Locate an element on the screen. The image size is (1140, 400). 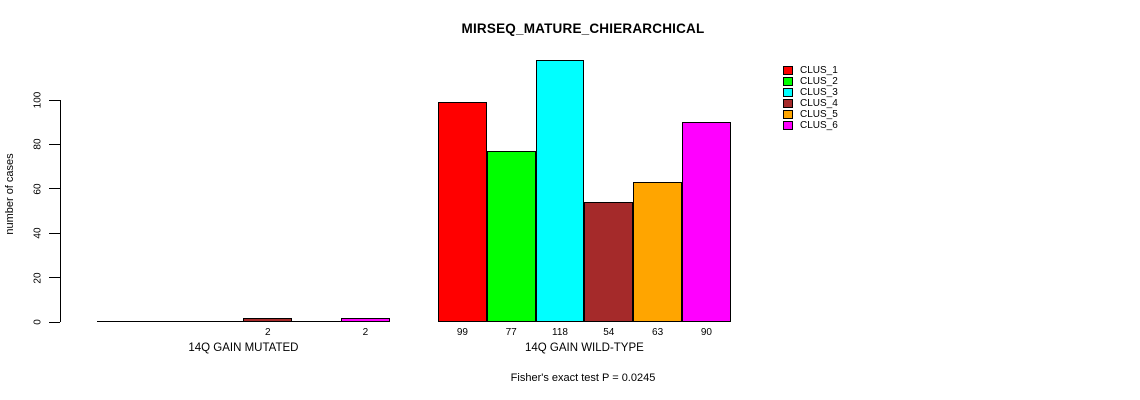
chart-title: MIRSEQ_MATURE_CHIERARCHICAL is located at coordinates (583, 28).